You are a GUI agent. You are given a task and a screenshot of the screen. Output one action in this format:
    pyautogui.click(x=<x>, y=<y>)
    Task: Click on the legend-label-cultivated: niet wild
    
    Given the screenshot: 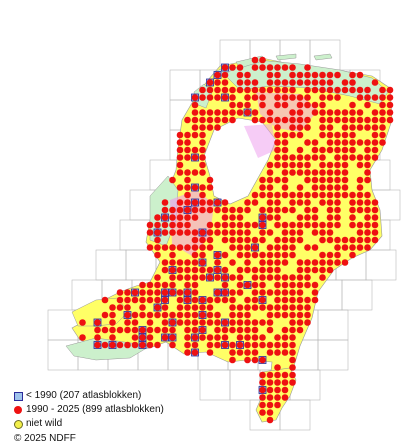 What is the action you would take?
    pyautogui.click(x=44, y=423)
    